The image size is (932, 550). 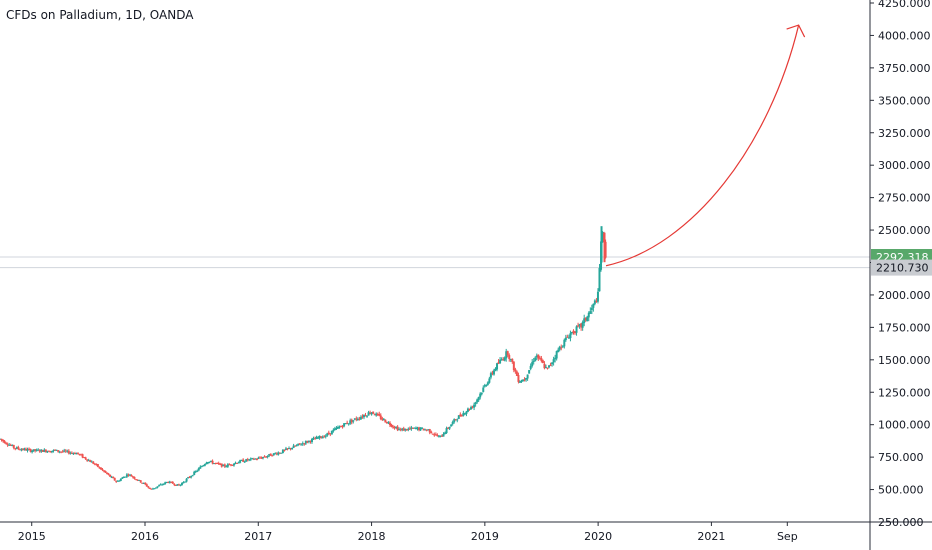 What do you see at coordinates (901, 522) in the screenshot?
I see `y-tick-label: 250.000` at bounding box center [901, 522].